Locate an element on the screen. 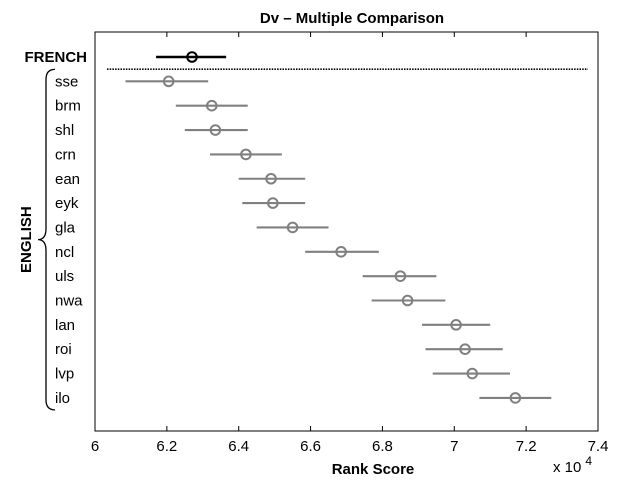 The height and width of the screenshot is (481, 624). chart-title: Dv – Multiple Comparison is located at coordinates (352, 18).